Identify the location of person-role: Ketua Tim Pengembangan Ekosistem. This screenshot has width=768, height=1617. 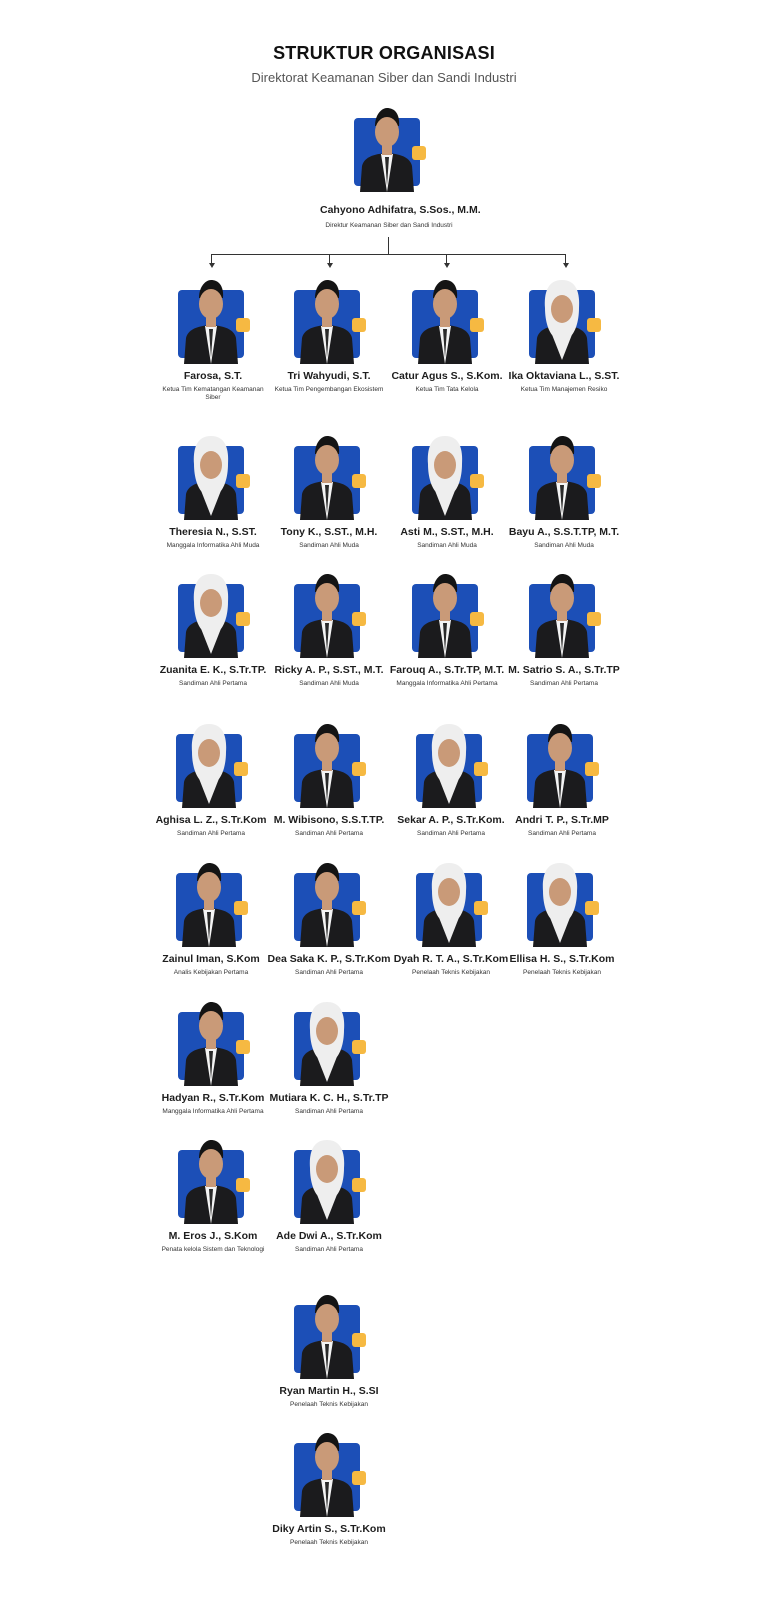
(329, 389).